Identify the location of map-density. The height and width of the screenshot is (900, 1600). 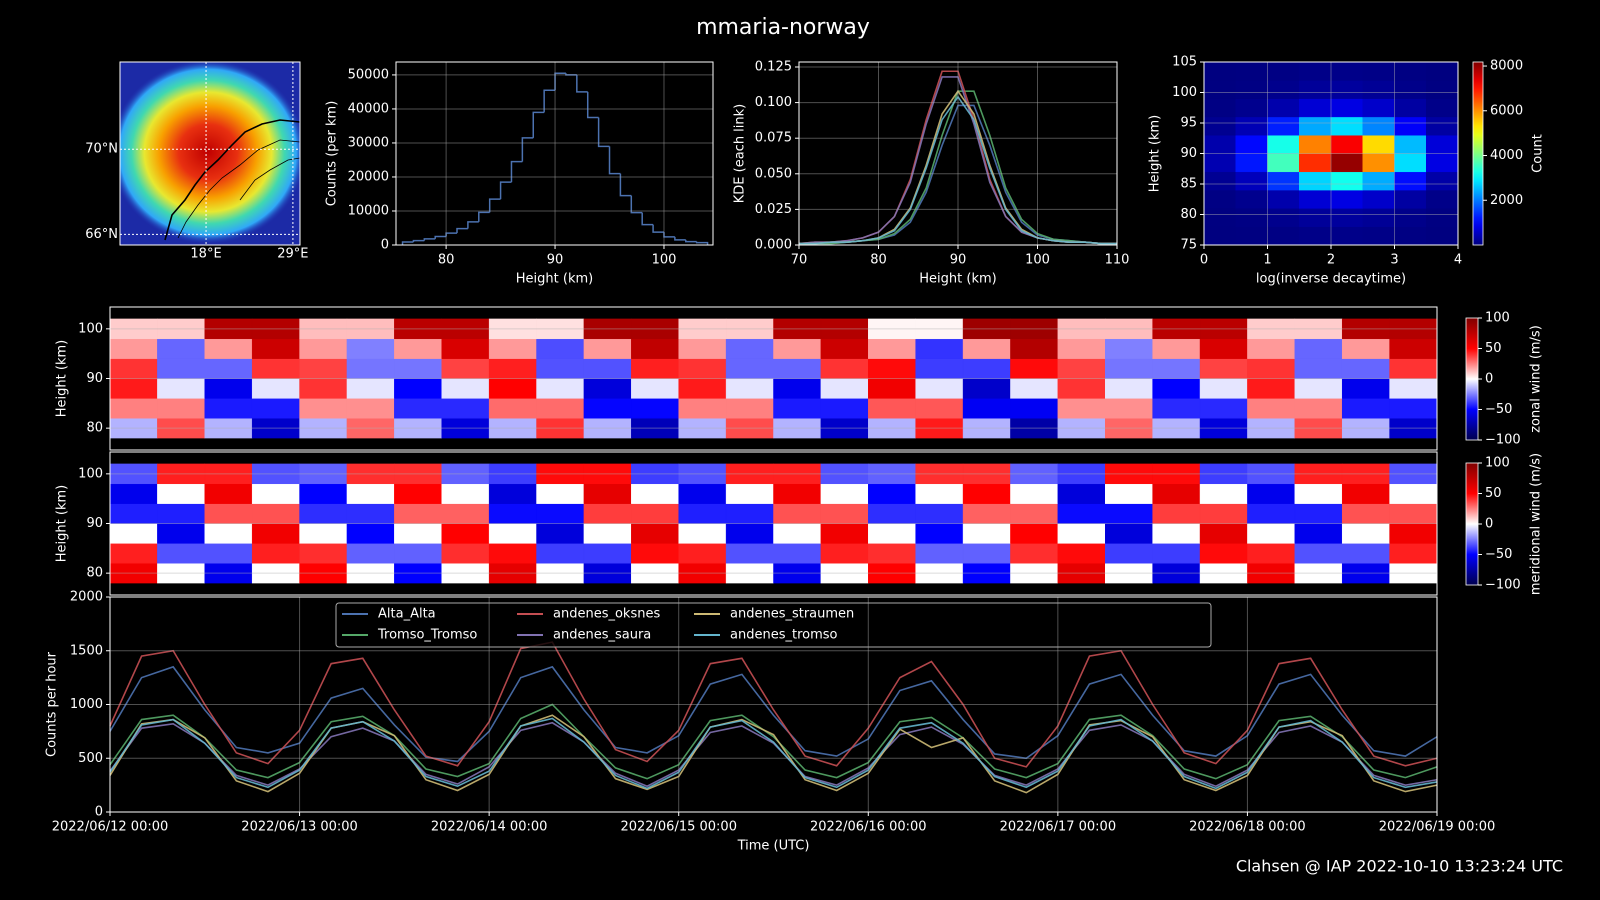
(210, 153).